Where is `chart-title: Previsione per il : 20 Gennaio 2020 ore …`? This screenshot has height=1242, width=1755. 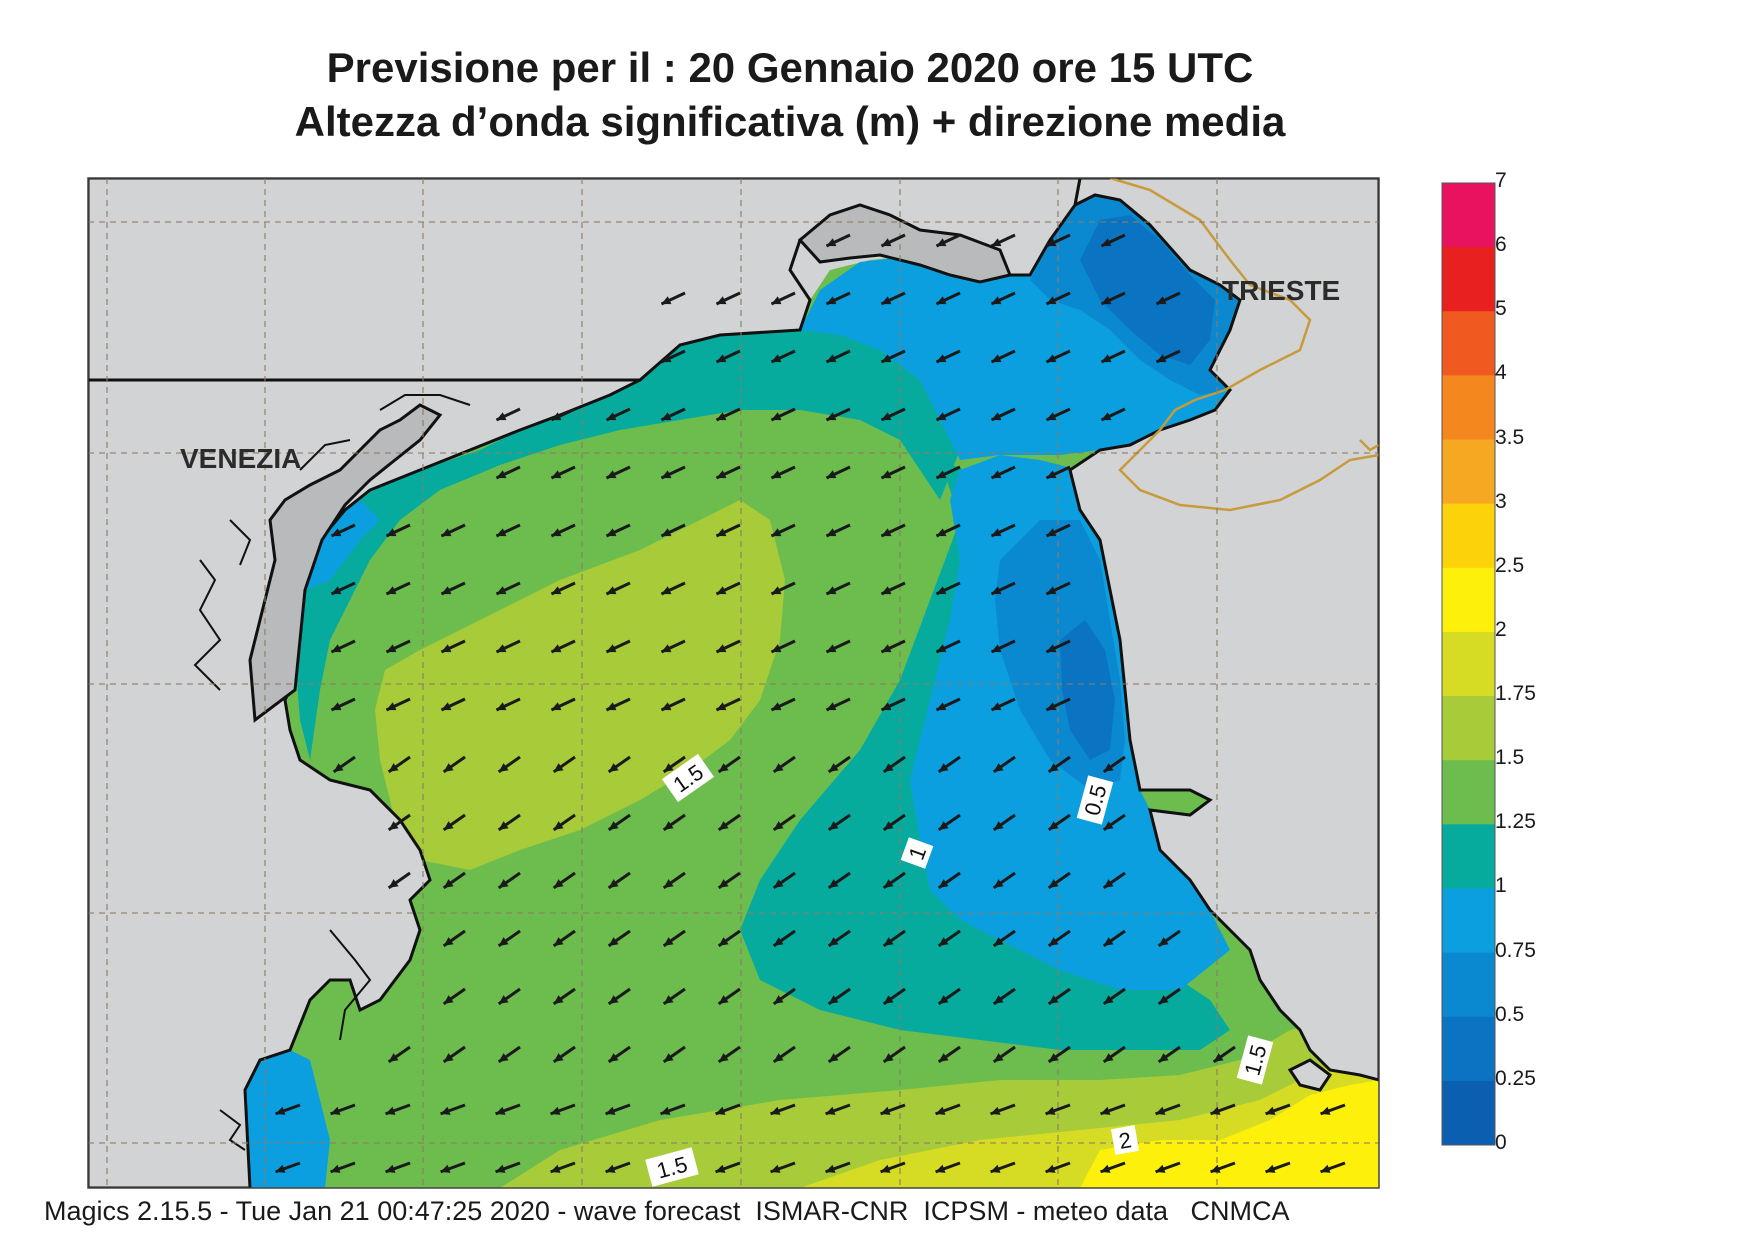 chart-title: Previsione per il : 20 Gennaio 2020 ore … is located at coordinates (790, 67).